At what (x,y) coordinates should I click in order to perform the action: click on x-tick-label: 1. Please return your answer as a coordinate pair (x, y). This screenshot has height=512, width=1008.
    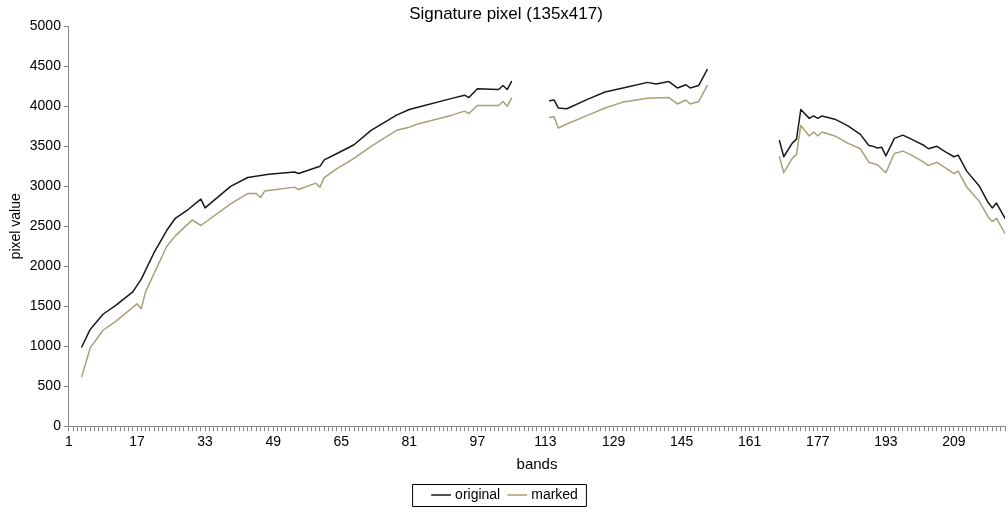
    Looking at the image, I should click on (69, 441).